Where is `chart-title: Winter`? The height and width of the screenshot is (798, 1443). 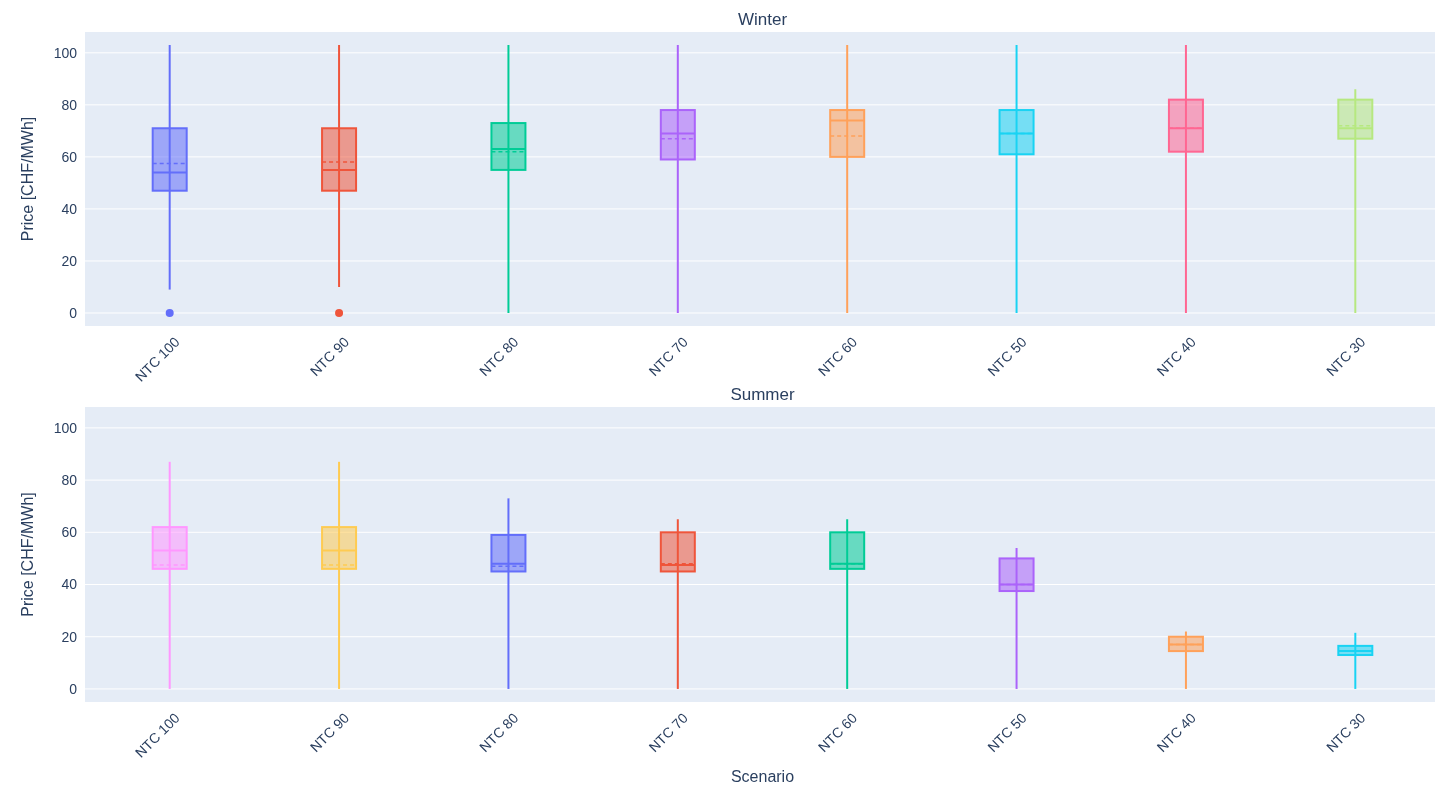 chart-title: Winter is located at coordinates (762, 19).